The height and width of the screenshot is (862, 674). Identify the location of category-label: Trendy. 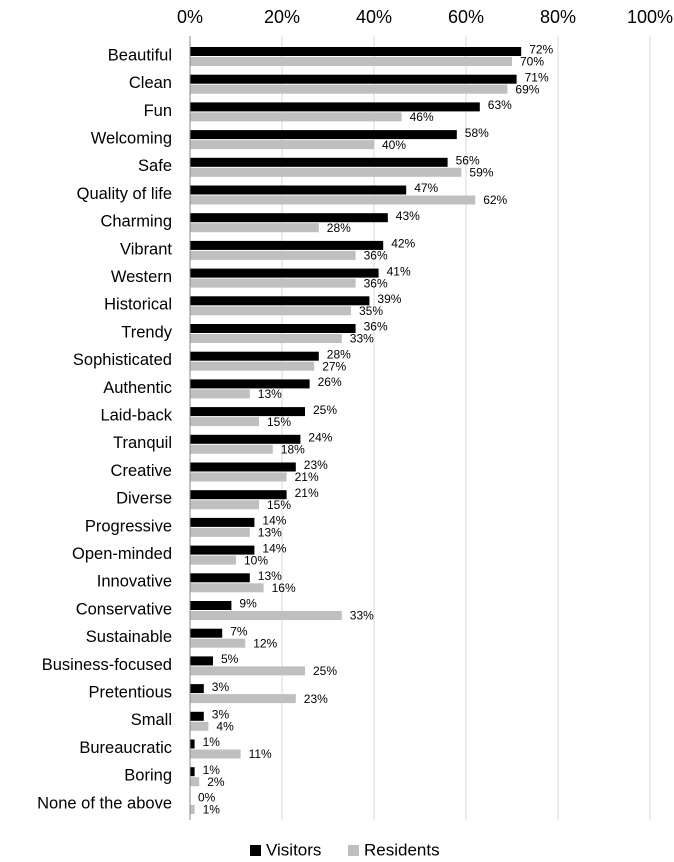
(146, 332).